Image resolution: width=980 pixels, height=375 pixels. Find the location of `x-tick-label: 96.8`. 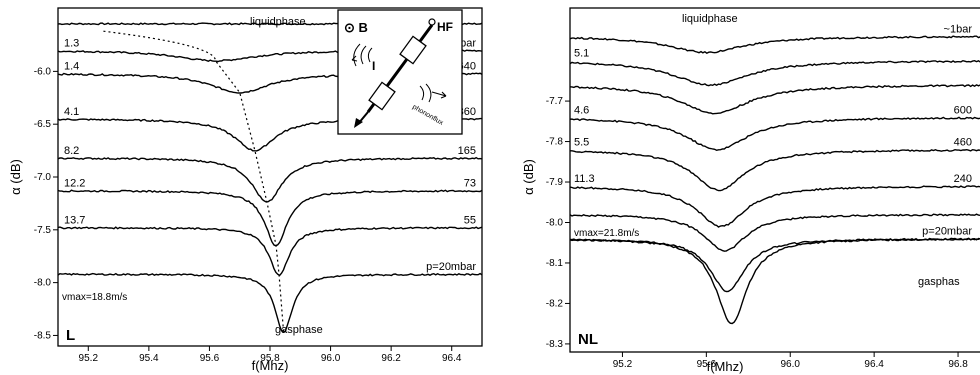

x-tick-label: 96.8 is located at coordinates (958, 364).